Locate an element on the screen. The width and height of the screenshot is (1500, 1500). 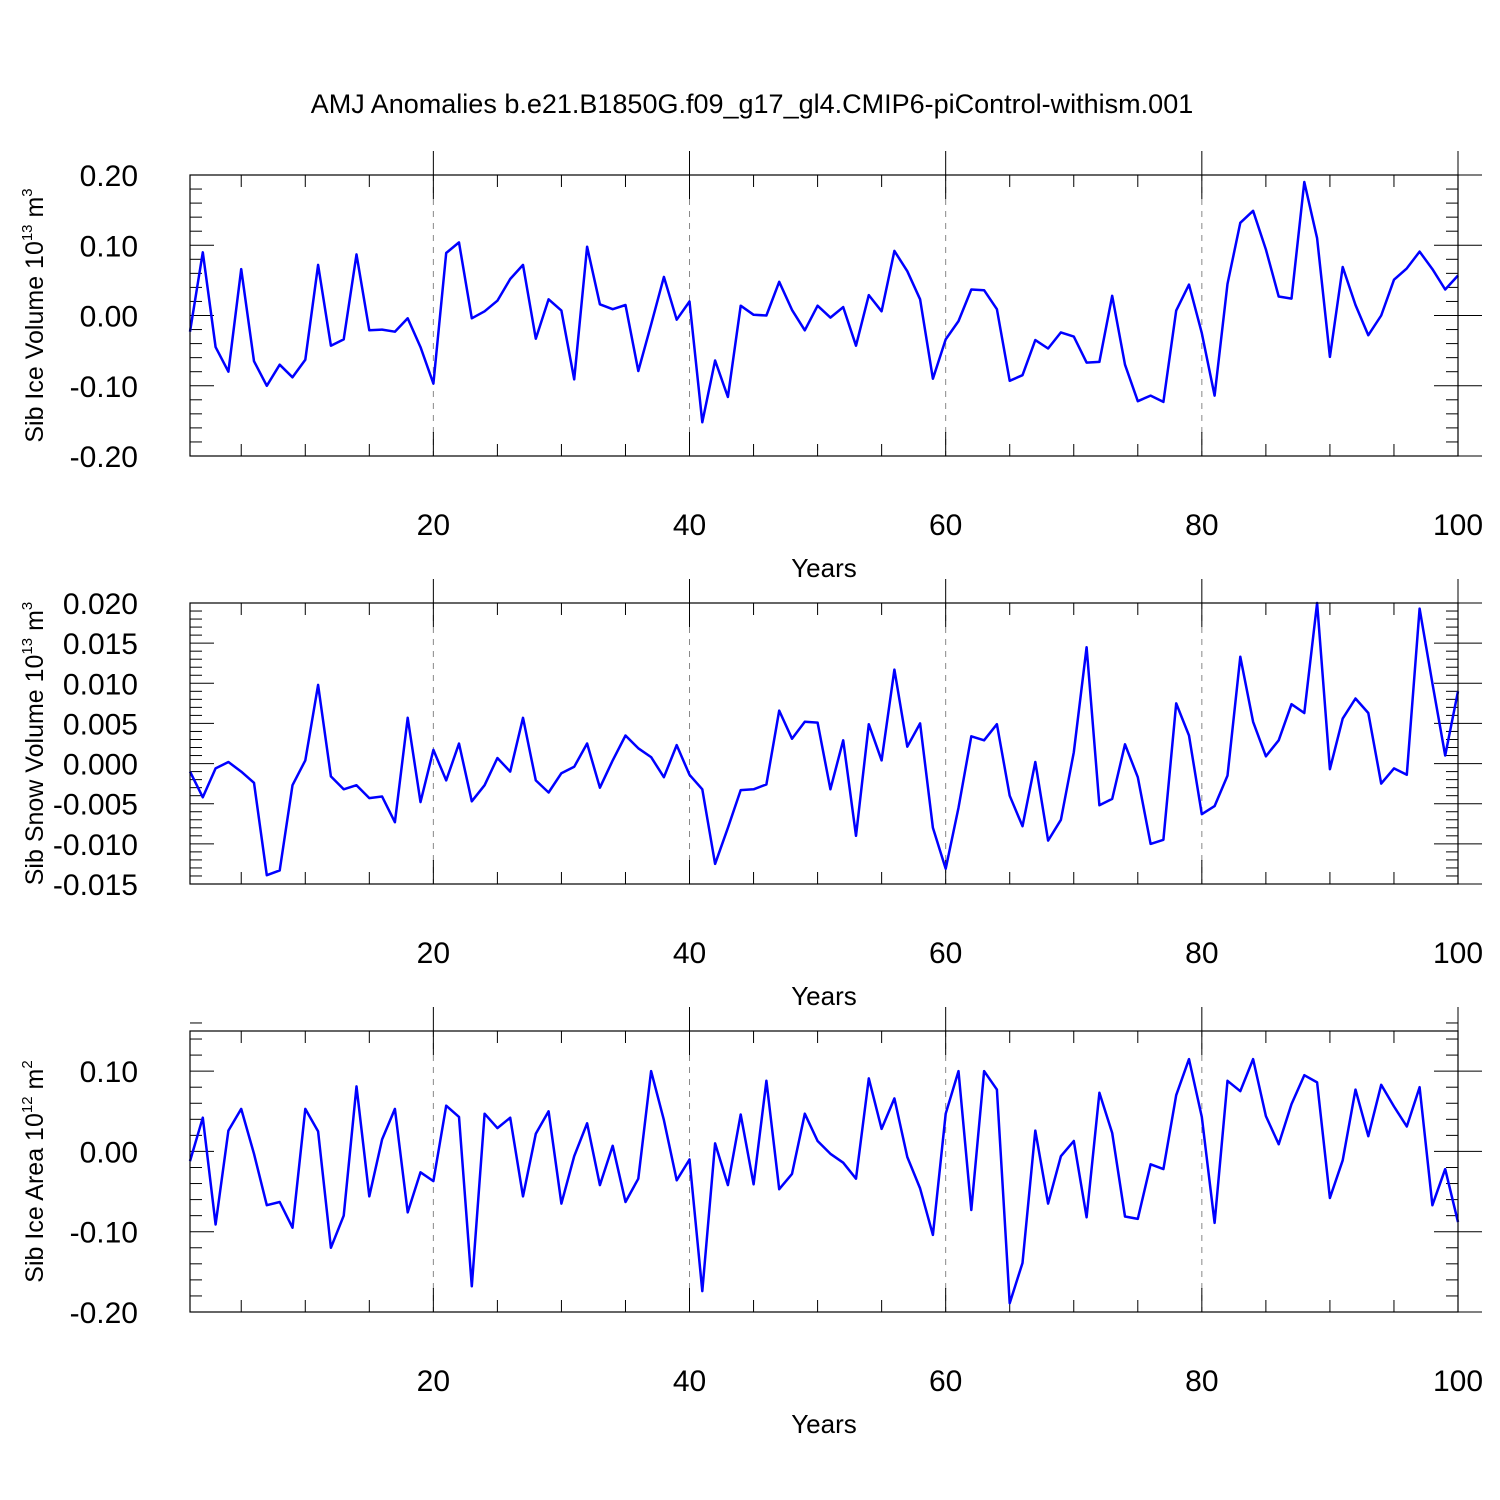
y-axis-label: Sib Ice Area 1012 m2 is located at coordinates (34, 1171).